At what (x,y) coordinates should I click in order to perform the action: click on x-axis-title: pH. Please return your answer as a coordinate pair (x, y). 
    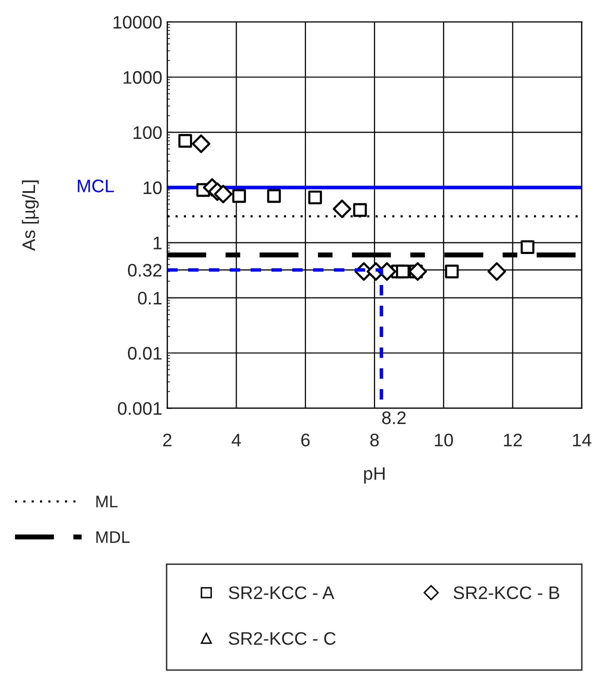
    Looking at the image, I should click on (374, 475).